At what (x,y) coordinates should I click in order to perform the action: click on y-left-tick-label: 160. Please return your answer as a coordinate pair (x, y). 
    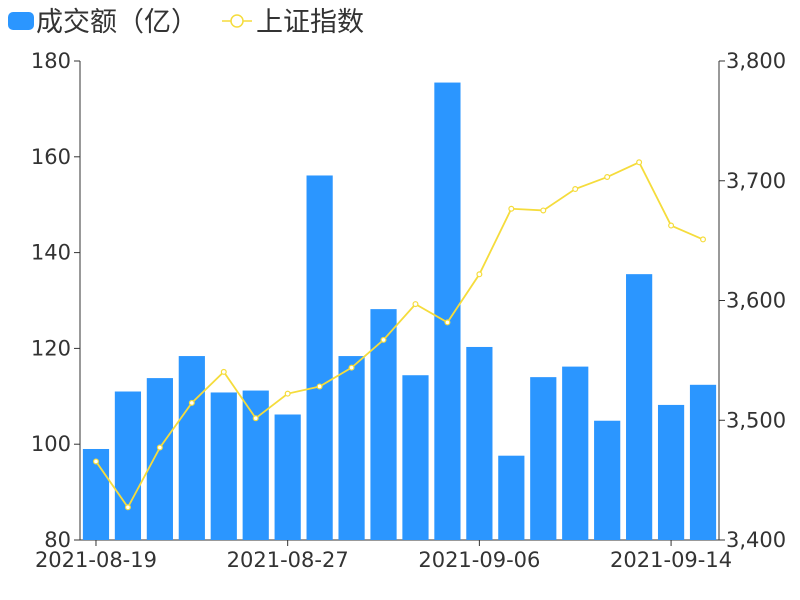
    Looking at the image, I should click on (51, 157).